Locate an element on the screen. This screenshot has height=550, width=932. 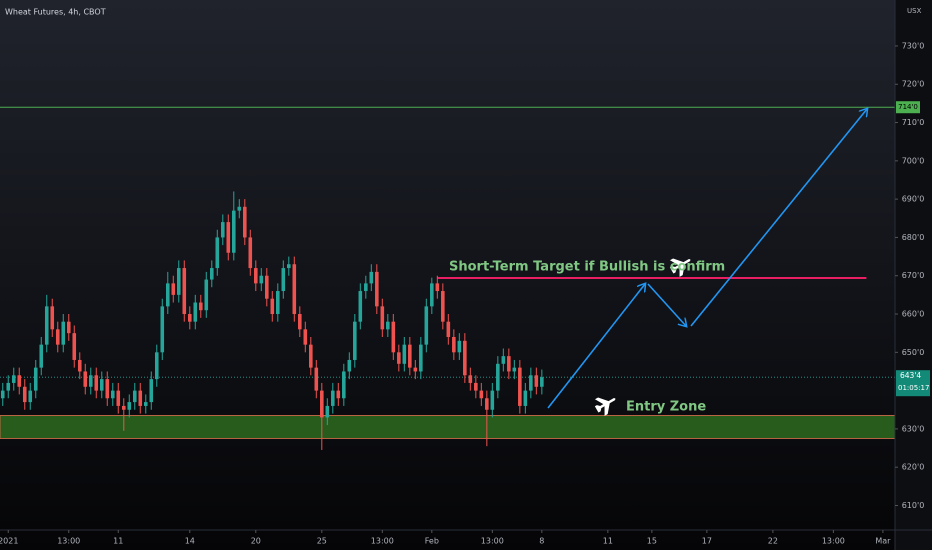
price-axis is located at coordinates (913, 275).